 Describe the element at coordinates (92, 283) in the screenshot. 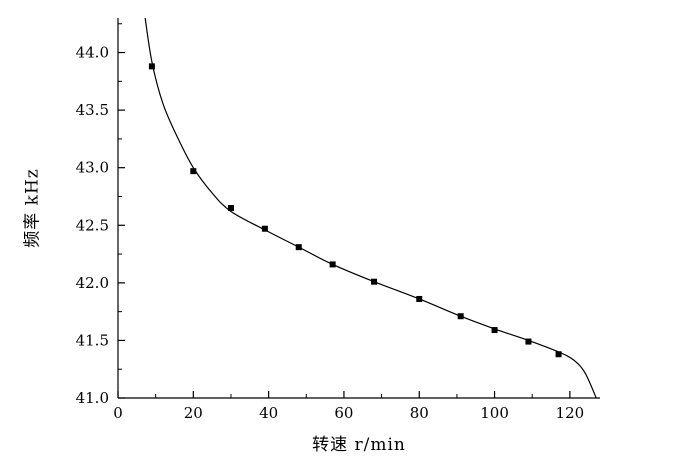

I see `y-tick-label: 42.0` at that location.